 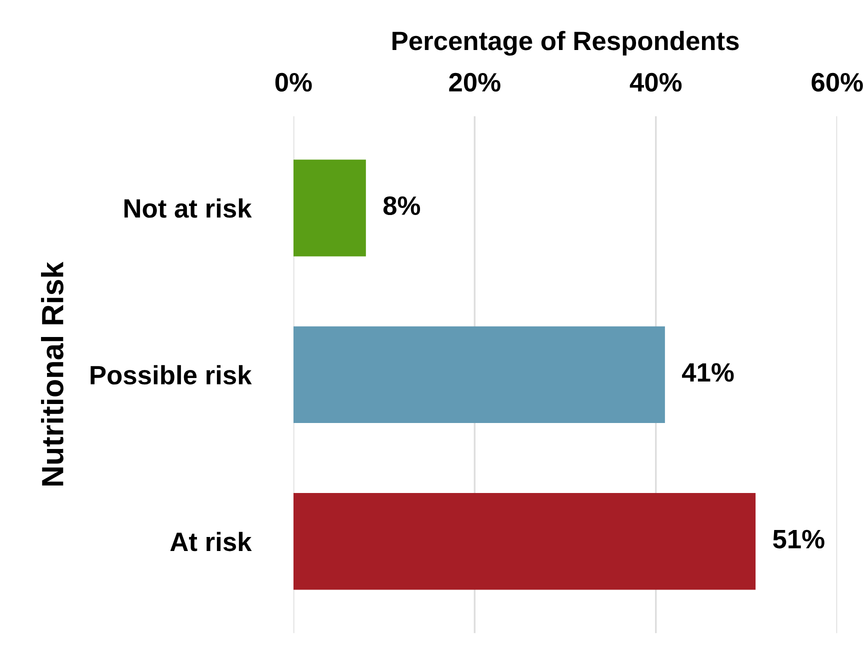 What do you see at coordinates (52, 374) in the screenshot?
I see `y-axis-title: Nutritional Risk` at bounding box center [52, 374].